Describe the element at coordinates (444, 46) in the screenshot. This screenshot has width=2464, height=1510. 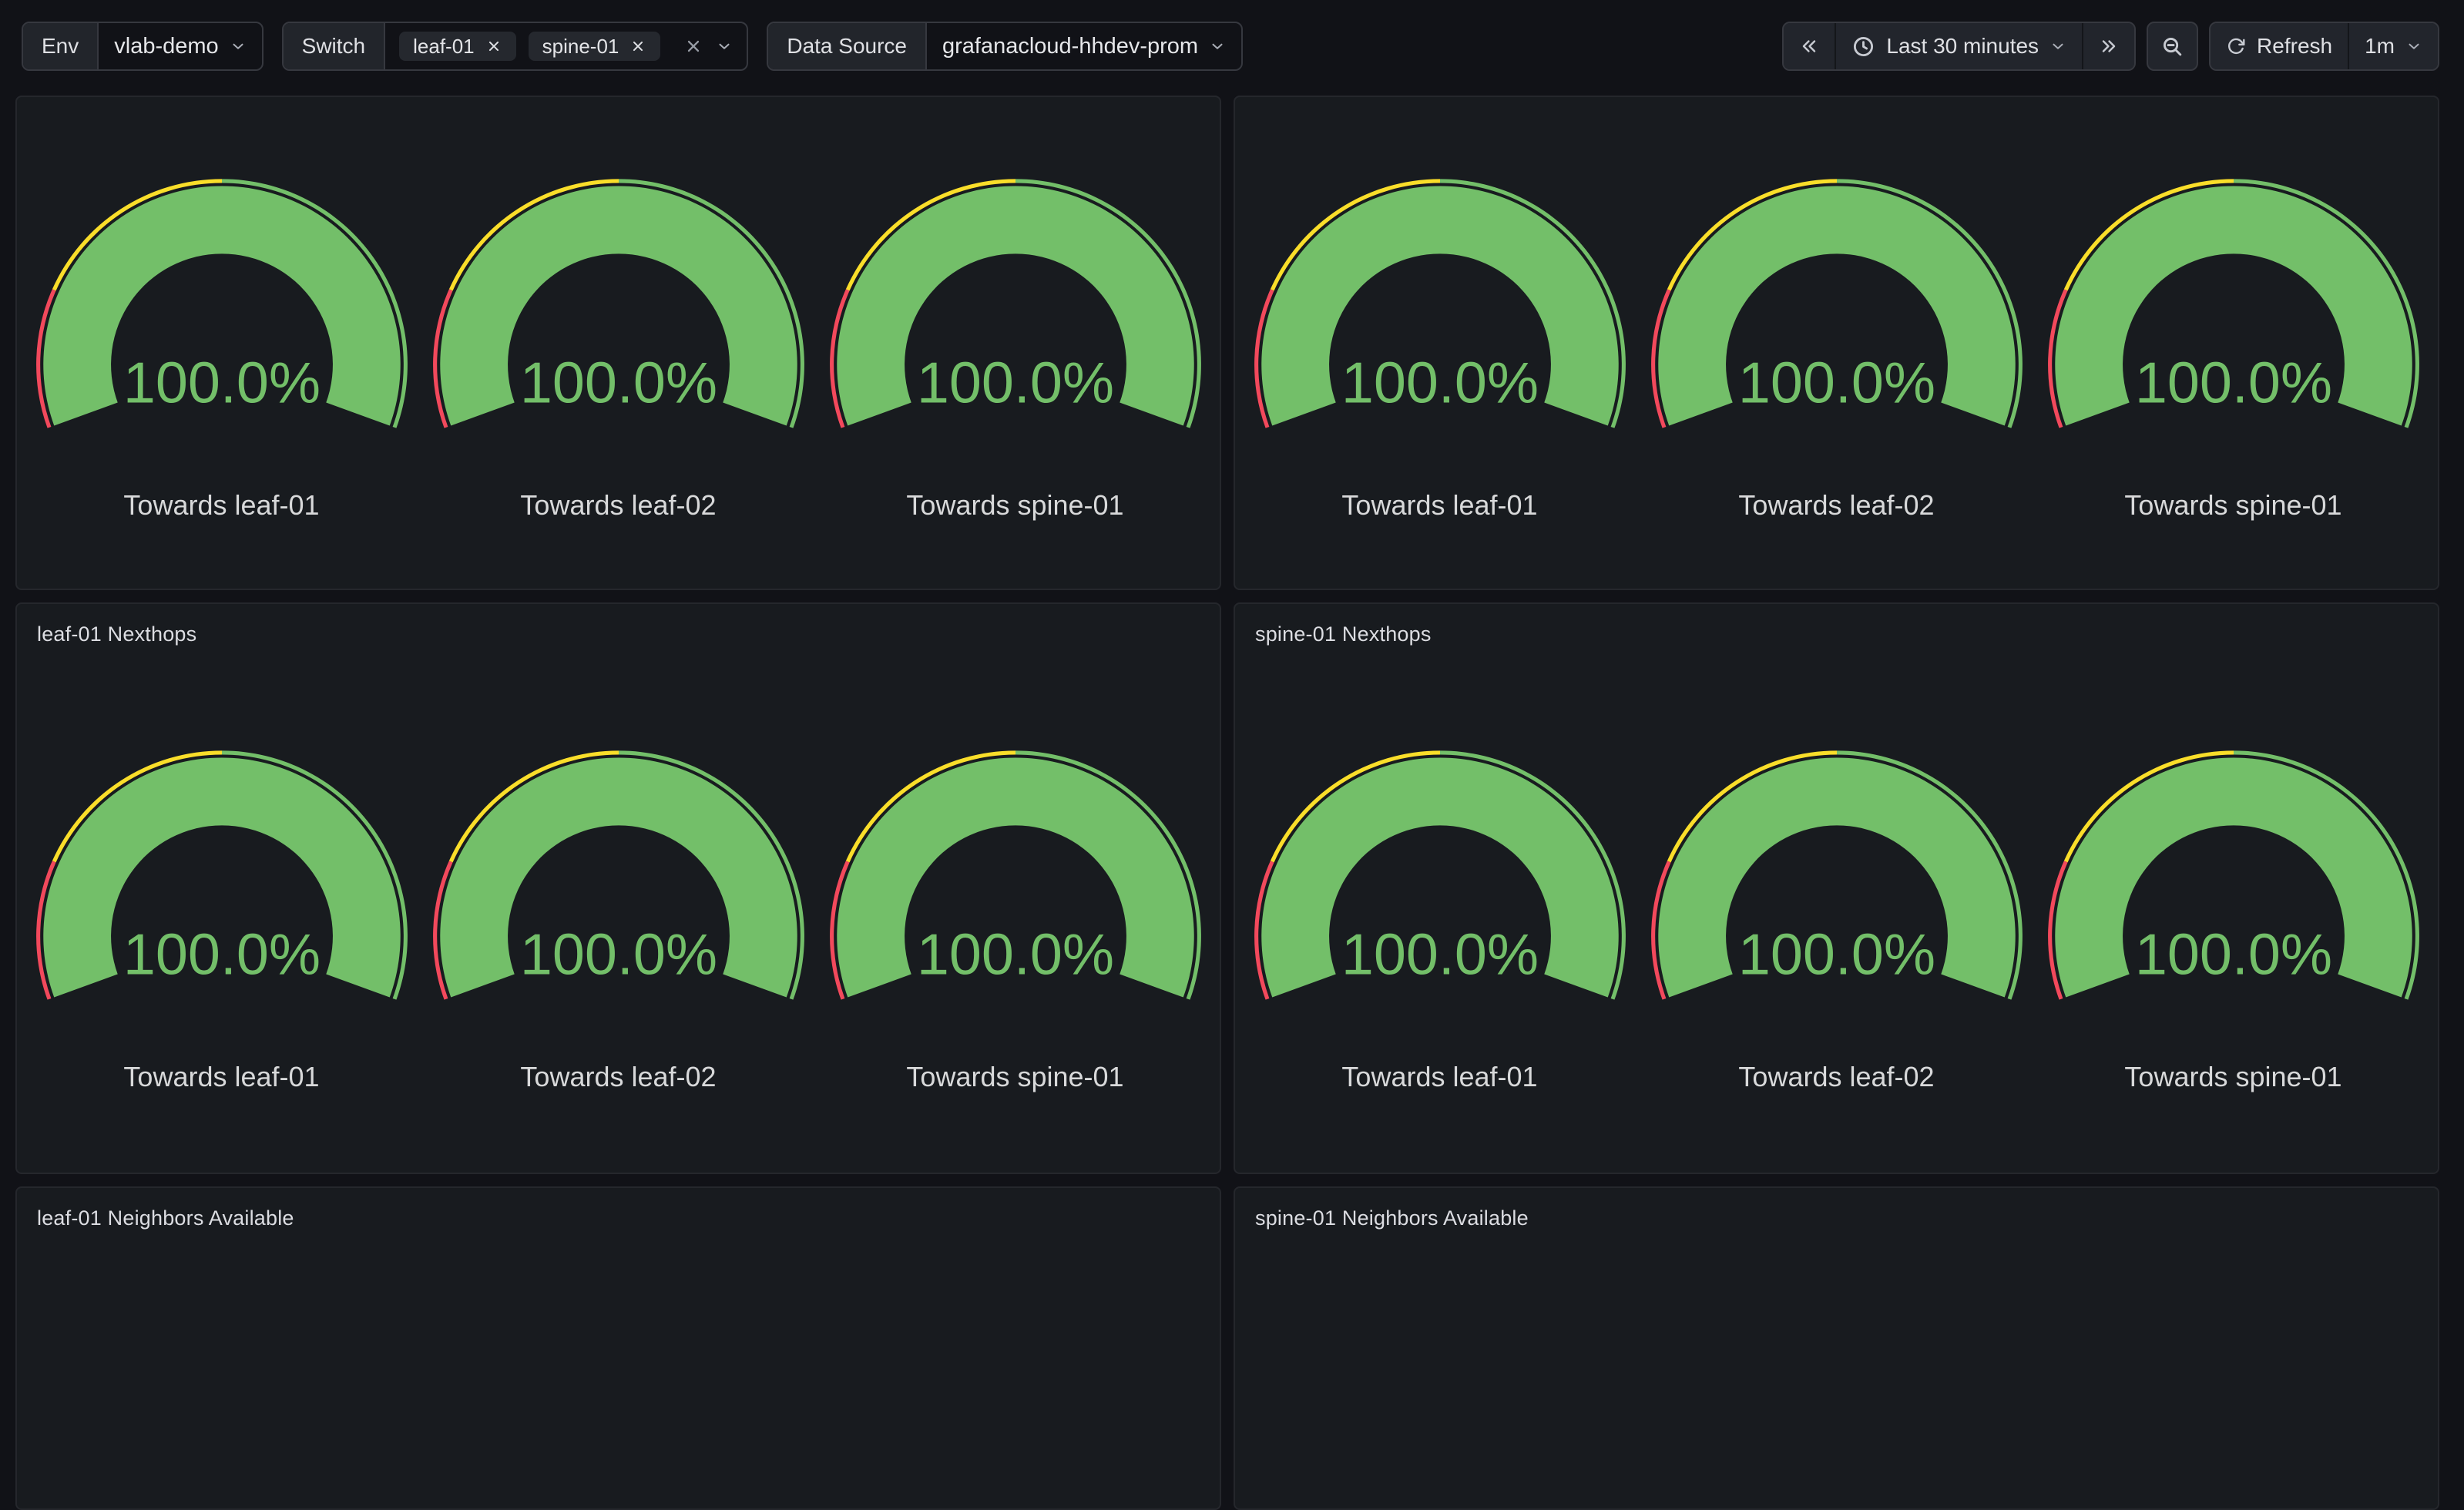
I see `switch-tag-label: leaf-01` at that location.